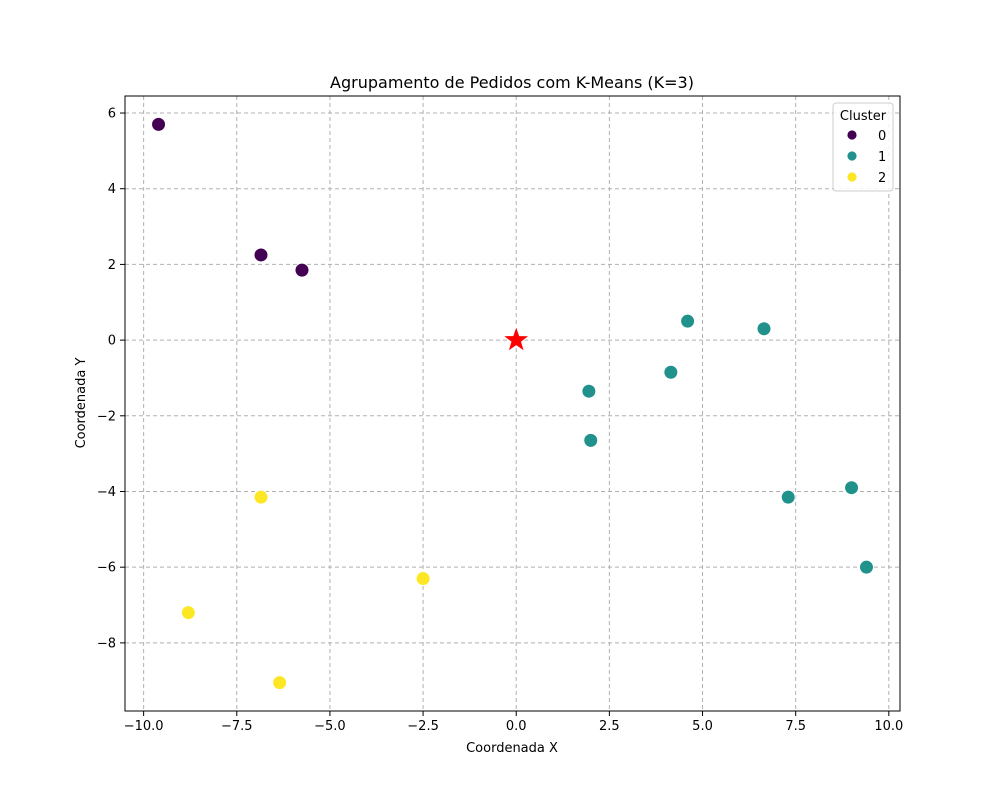 The height and width of the screenshot is (800, 1000). What do you see at coordinates (882, 136) in the screenshot?
I see `legend-label-cluster-0: 0` at bounding box center [882, 136].